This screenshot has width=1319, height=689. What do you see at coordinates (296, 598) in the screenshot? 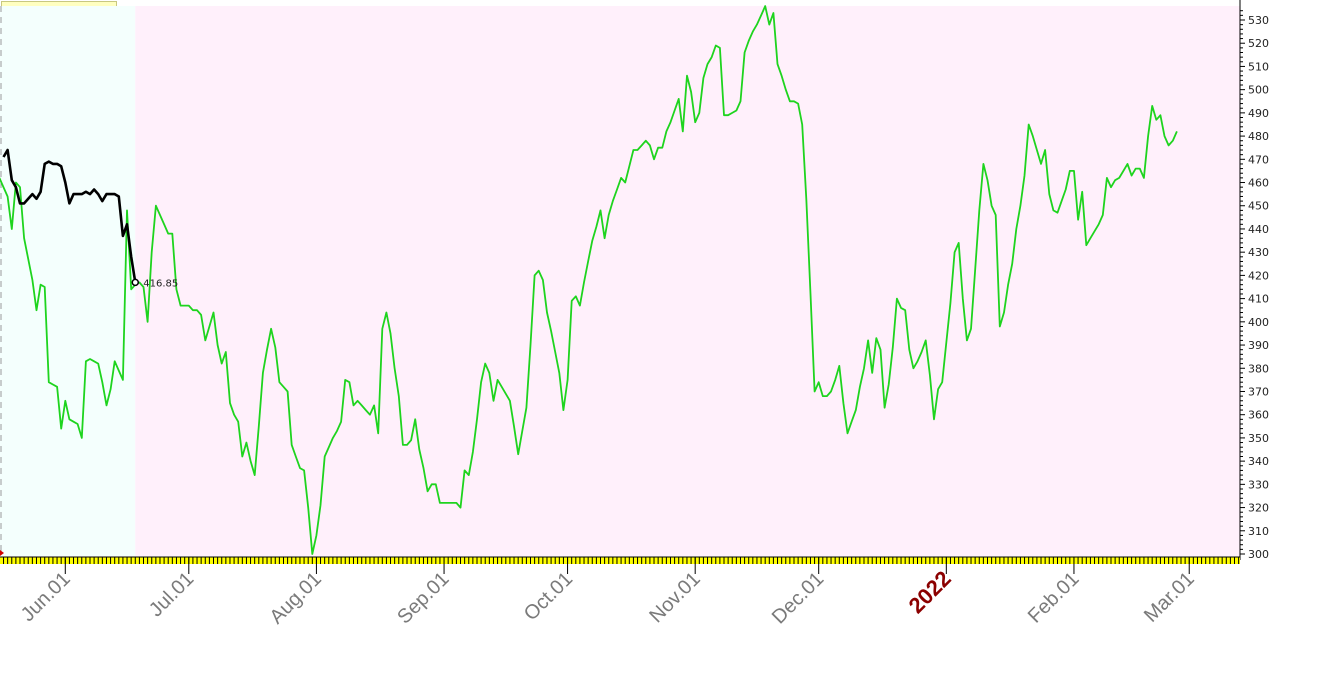
I see `x-tick-label: Aug.01` at bounding box center [296, 598].